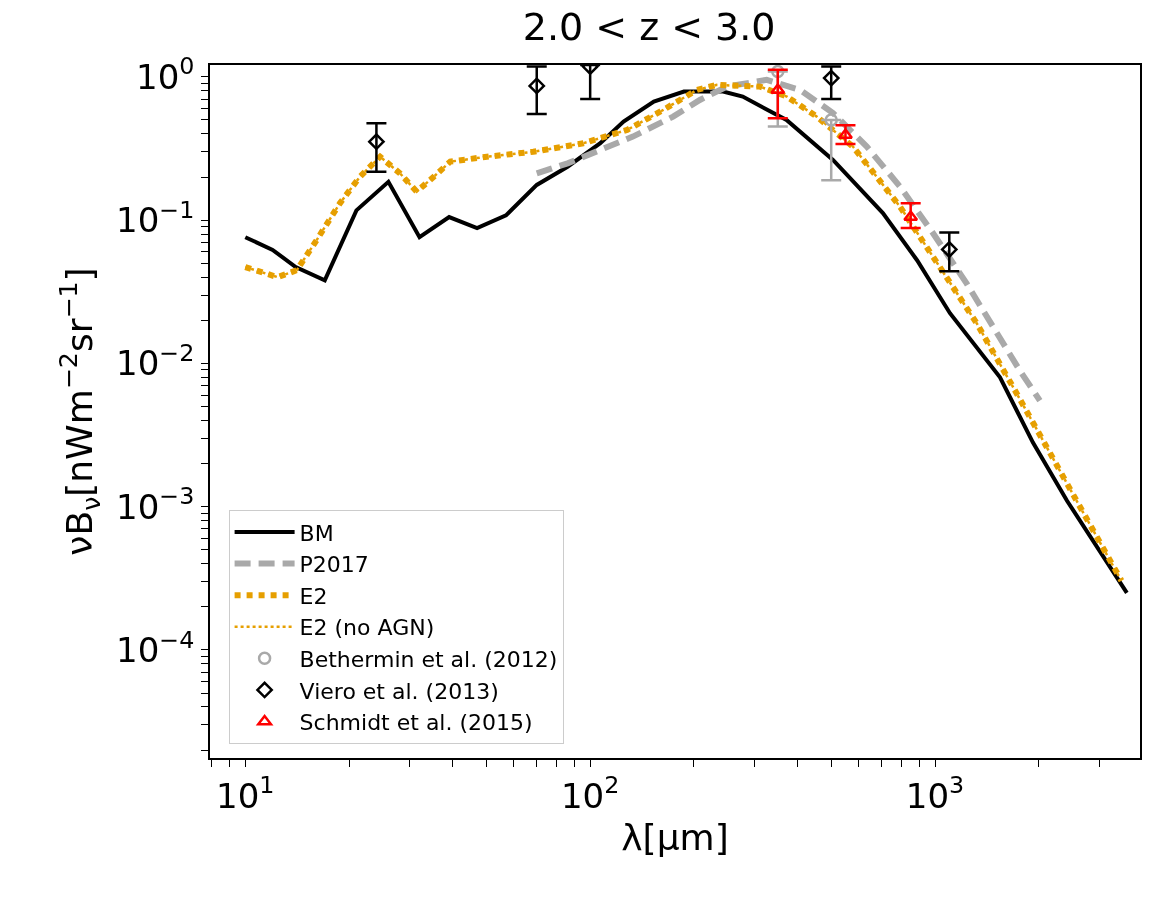 This screenshot has height=901, width=1176. What do you see at coordinates (935, 793) in the screenshot?
I see `x-tick-label: 10$^{3}$` at bounding box center [935, 793].